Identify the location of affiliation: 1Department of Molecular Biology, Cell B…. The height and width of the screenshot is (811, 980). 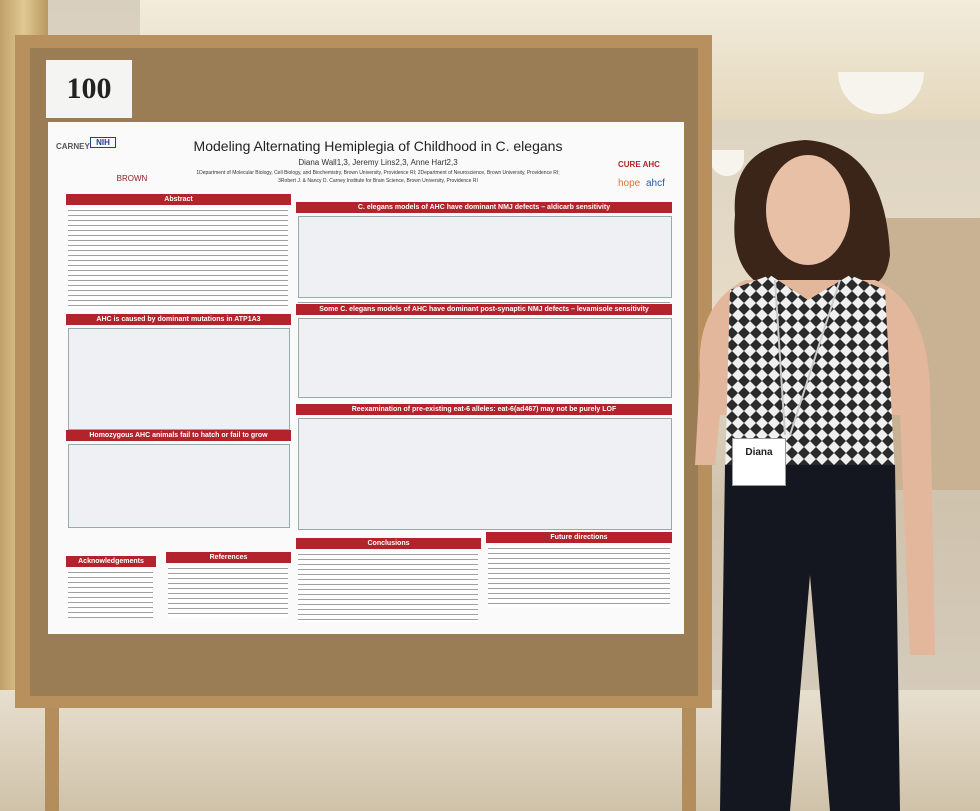
(378, 173).